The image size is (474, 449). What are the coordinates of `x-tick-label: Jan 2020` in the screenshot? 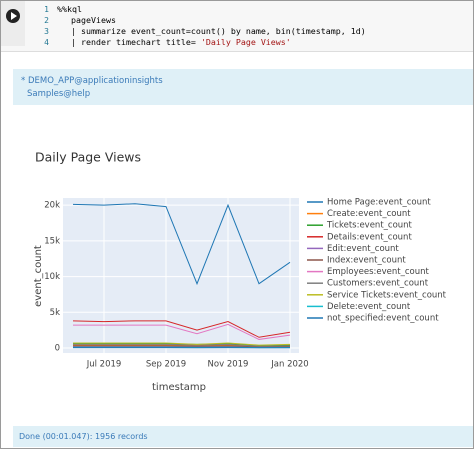 It's located at (289, 365).